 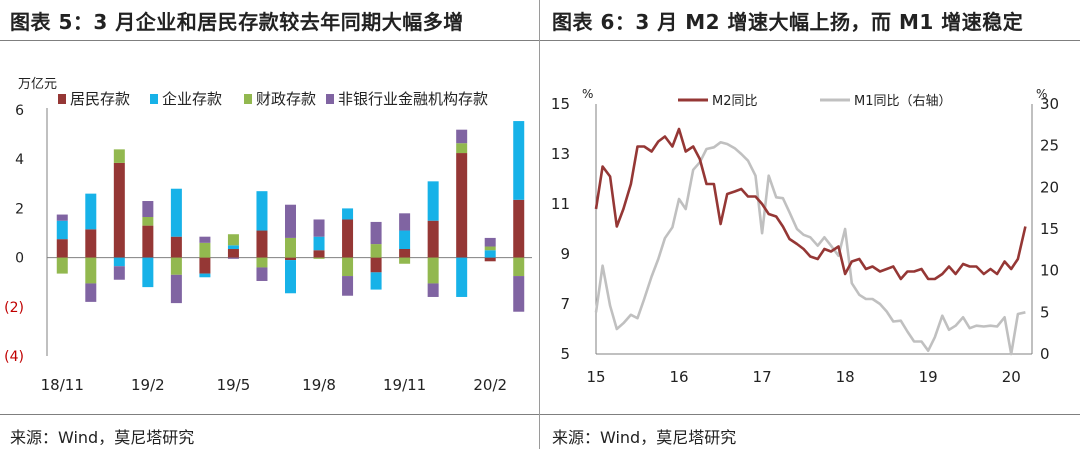 What do you see at coordinates (91, 211) in the screenshot?
I see `bar-18/12-1` at bounding box center [91, 211].